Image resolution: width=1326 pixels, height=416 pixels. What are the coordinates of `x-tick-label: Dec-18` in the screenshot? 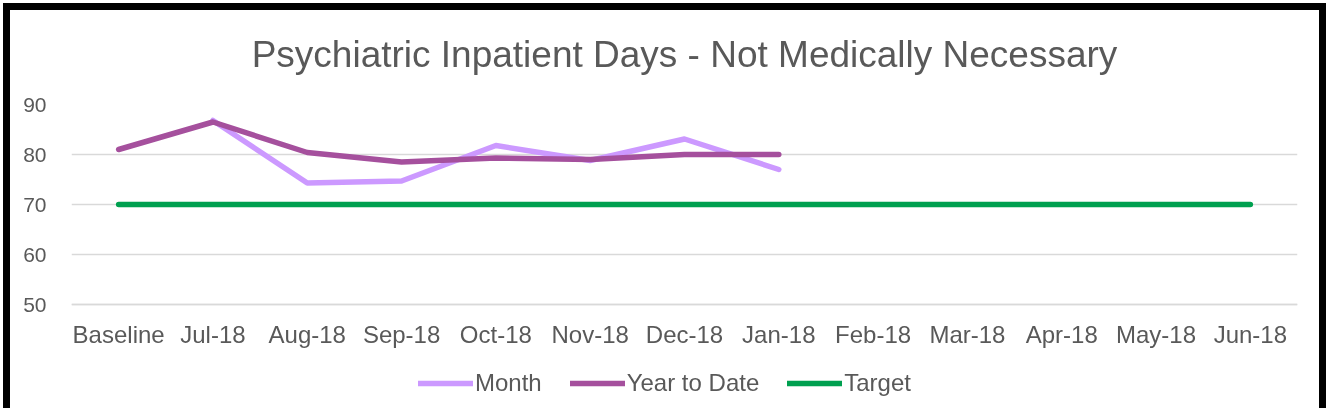 It's located at (684, 334).